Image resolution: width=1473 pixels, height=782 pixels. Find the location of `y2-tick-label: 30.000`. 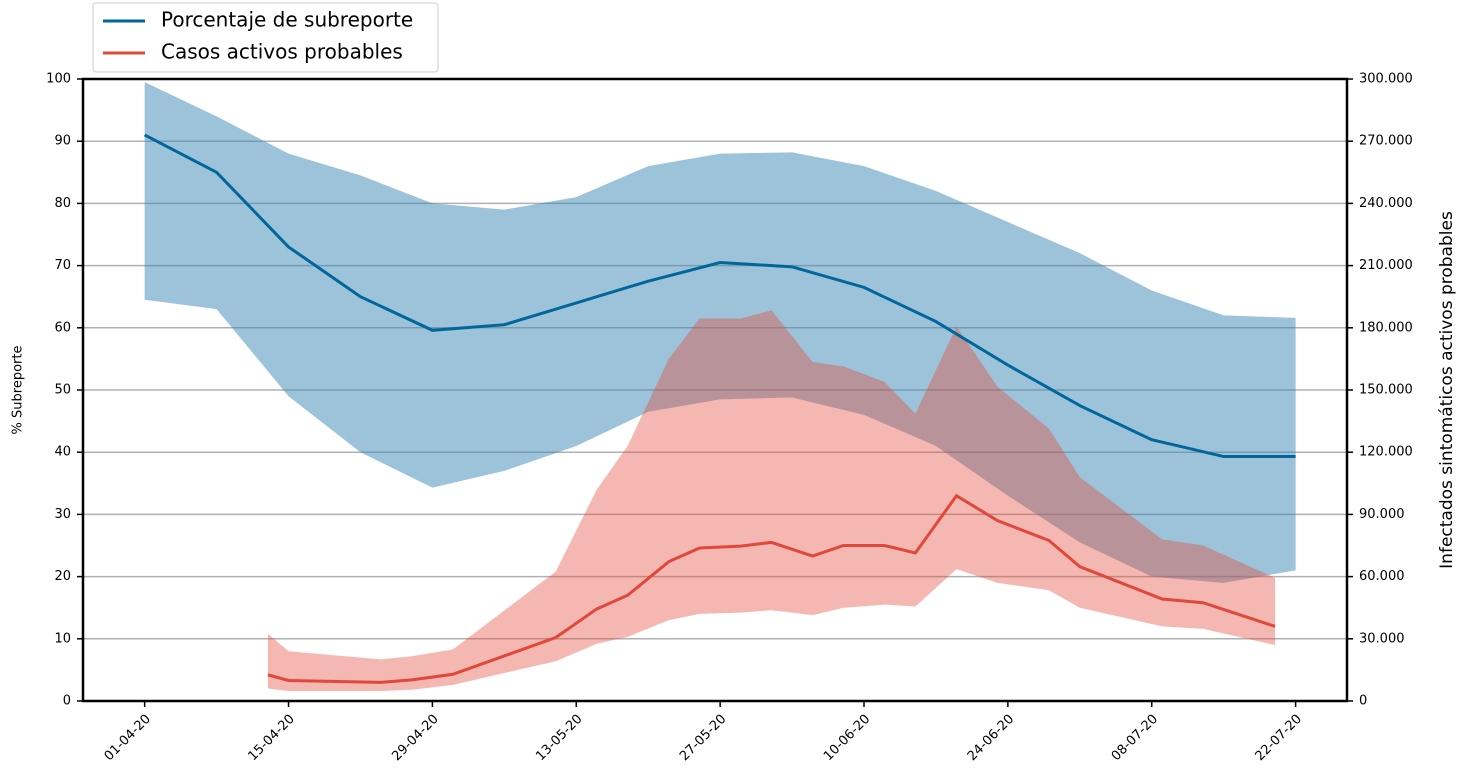

y2-tick-label: 30.000 is located at coordinates (1382, 638).